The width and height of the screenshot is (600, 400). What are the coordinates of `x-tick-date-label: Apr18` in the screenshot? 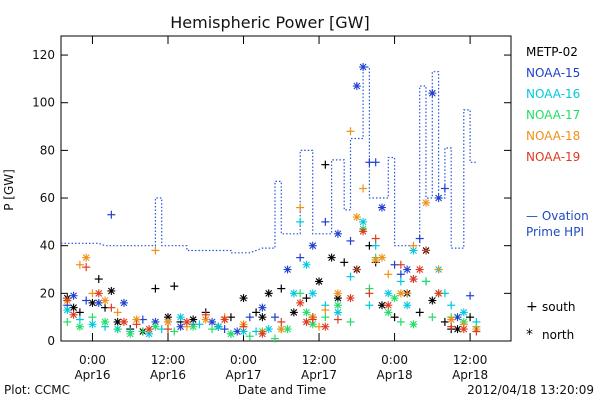 It's located at (470, 375).